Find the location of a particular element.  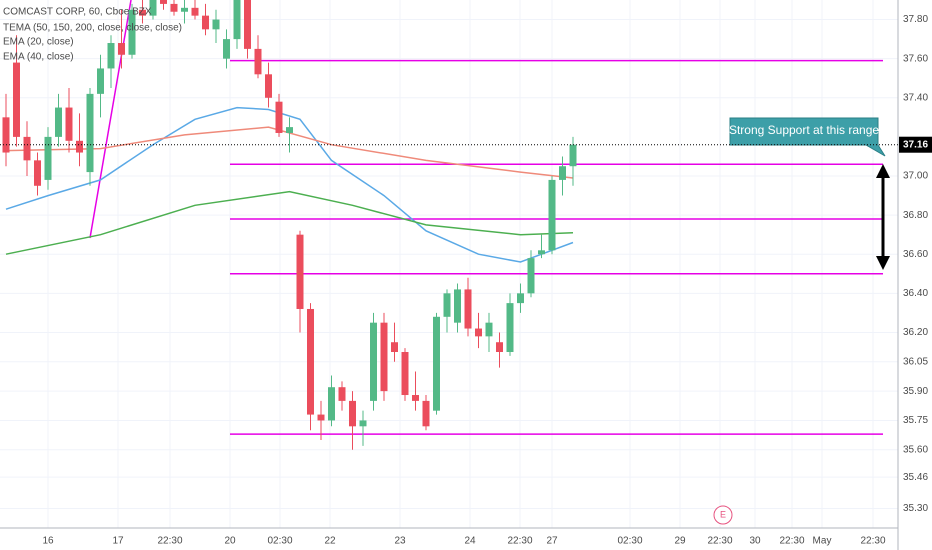

x-tick-label: 23 is located at coordinates (400, 541).